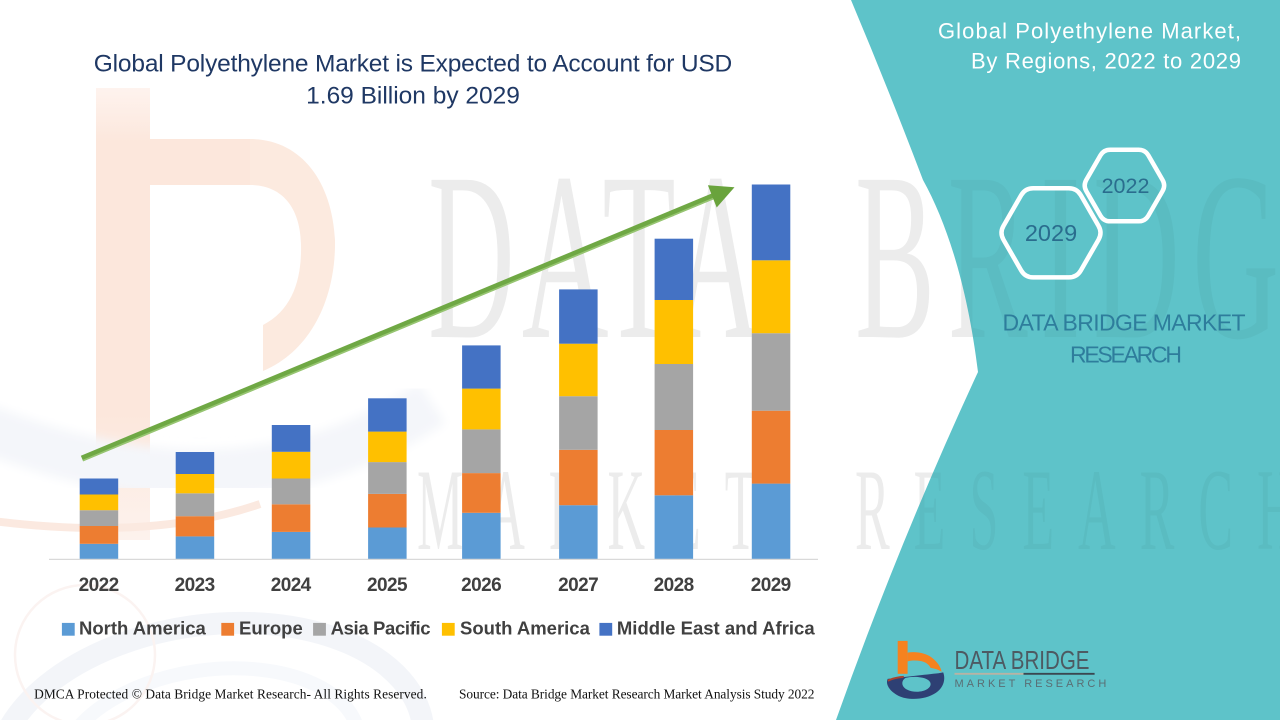  Describe the element at coordinates (271, 628) in the screenshot. I see `svg-text: Europe` at that location.